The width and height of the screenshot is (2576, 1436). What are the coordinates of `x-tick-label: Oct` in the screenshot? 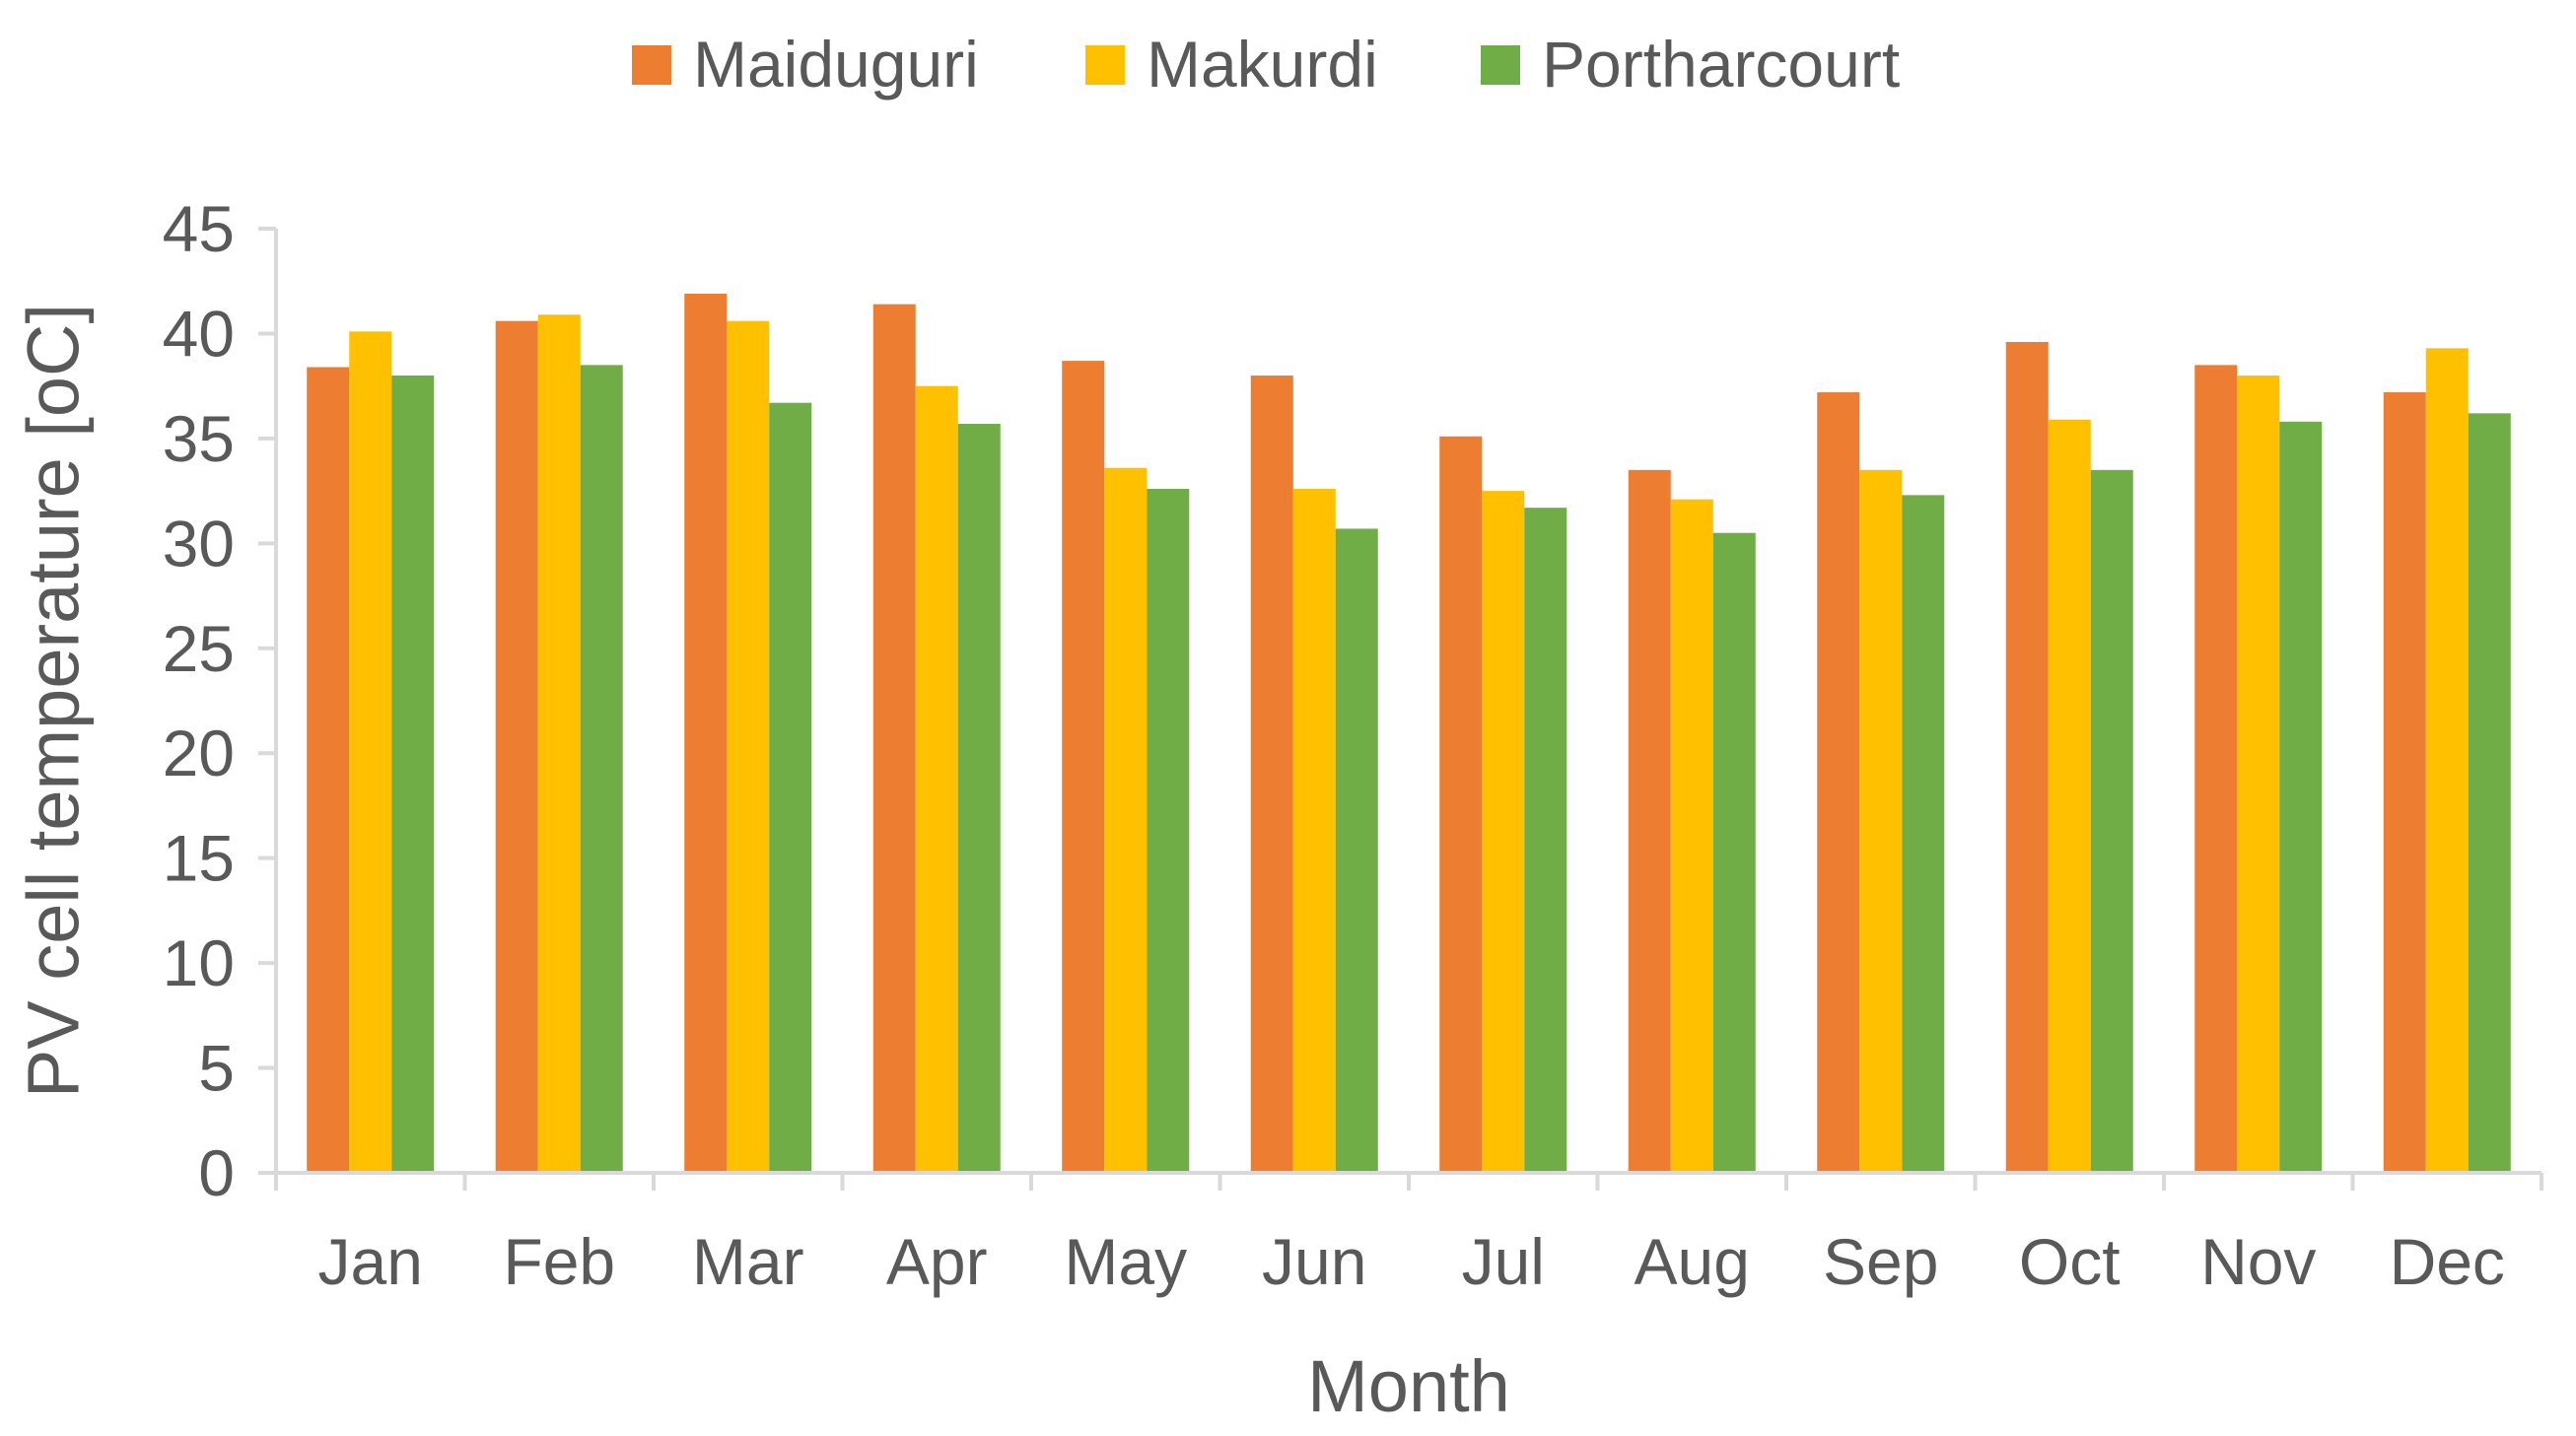 It's located at (2070, 1261).